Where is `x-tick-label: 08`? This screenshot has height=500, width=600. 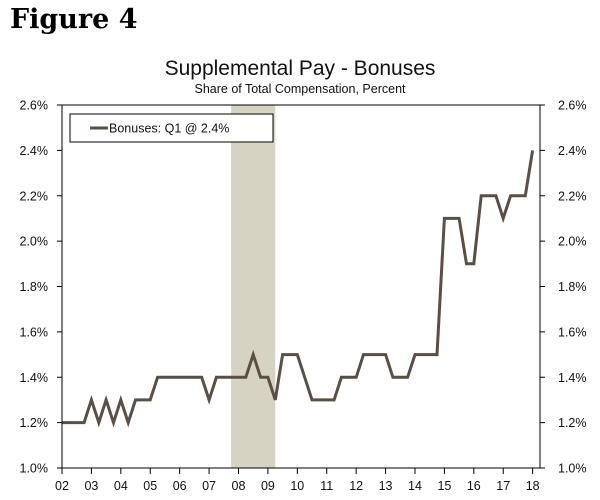
x-tick-label: 08 is located at coordinates (239, 486).